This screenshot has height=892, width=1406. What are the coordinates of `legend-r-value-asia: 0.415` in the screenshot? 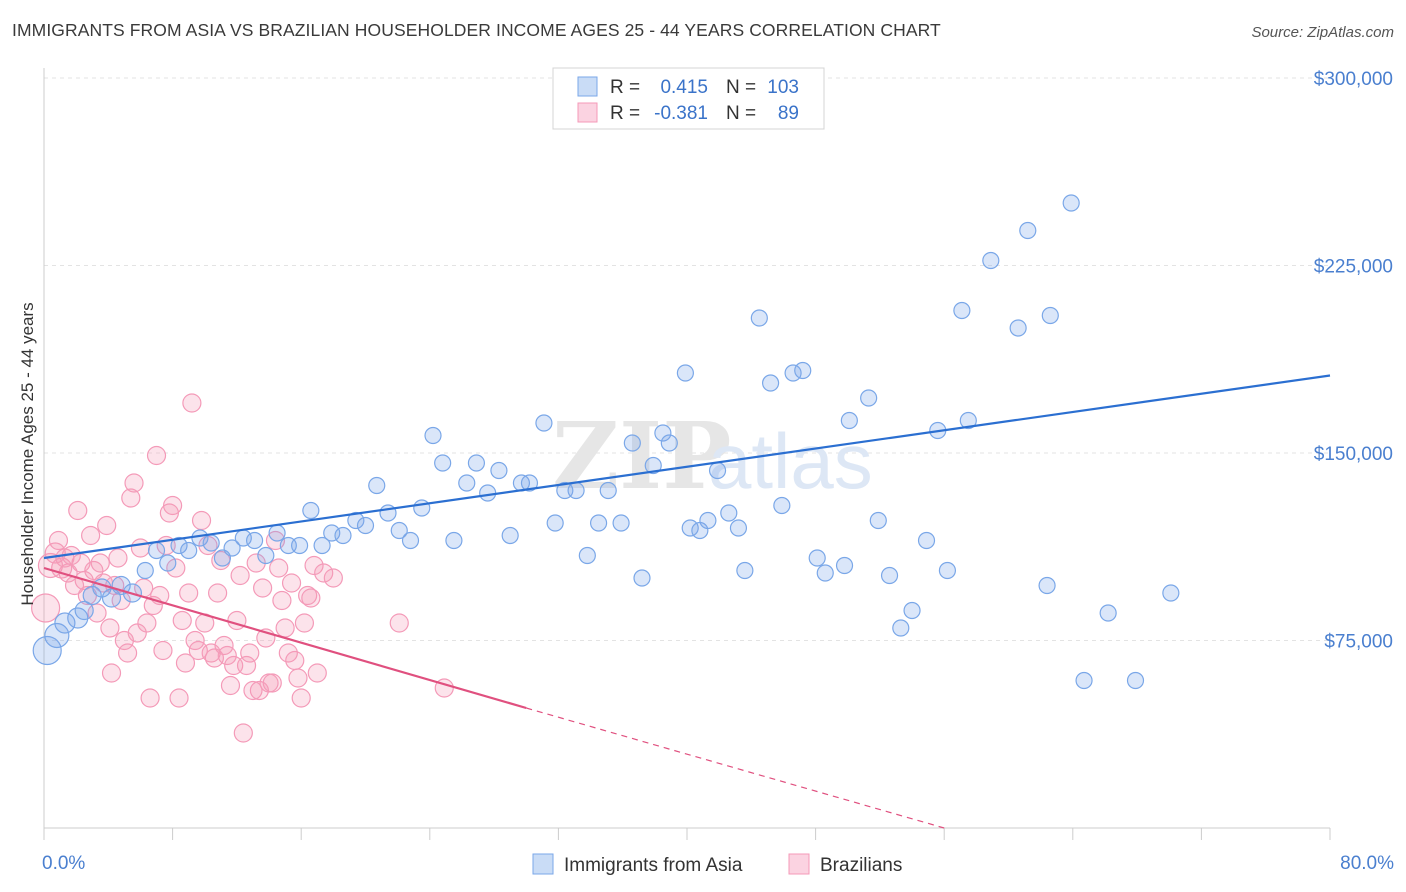 It's located at (684, 87).